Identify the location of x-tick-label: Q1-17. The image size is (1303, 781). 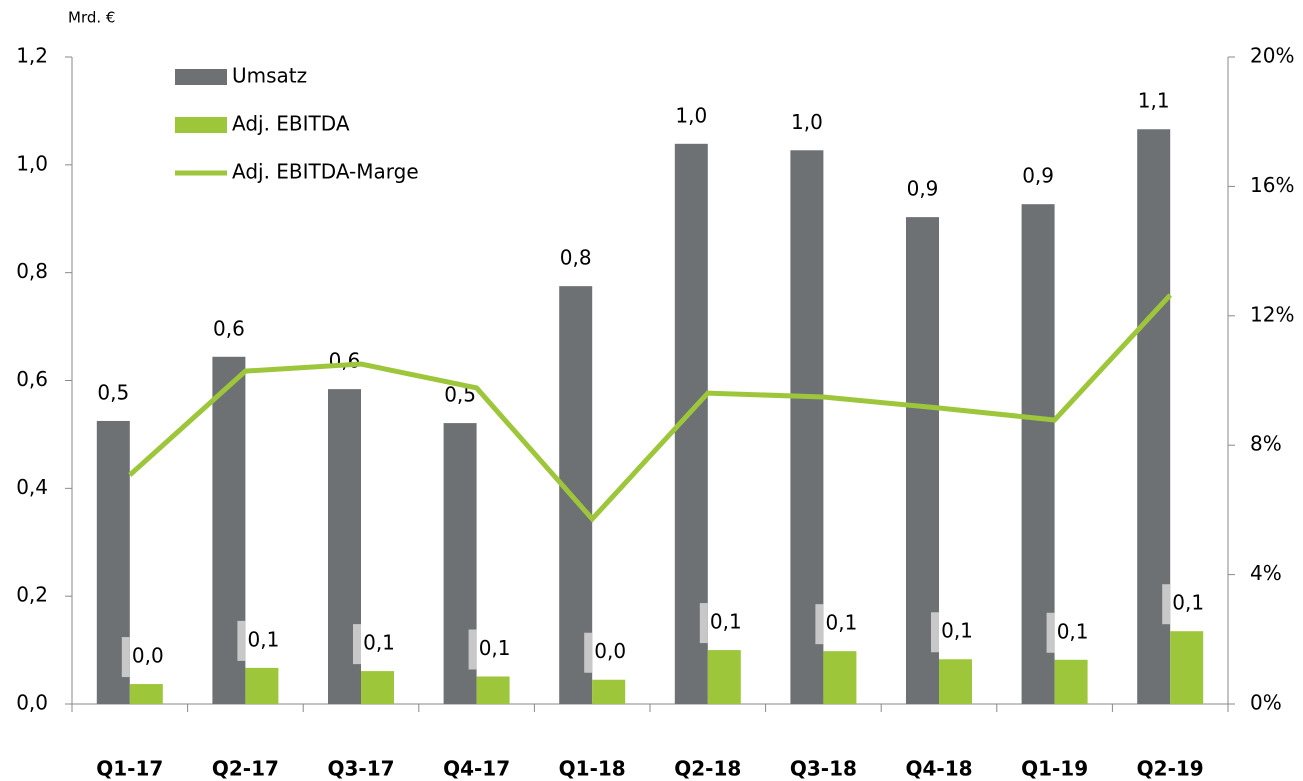
(129, 769).